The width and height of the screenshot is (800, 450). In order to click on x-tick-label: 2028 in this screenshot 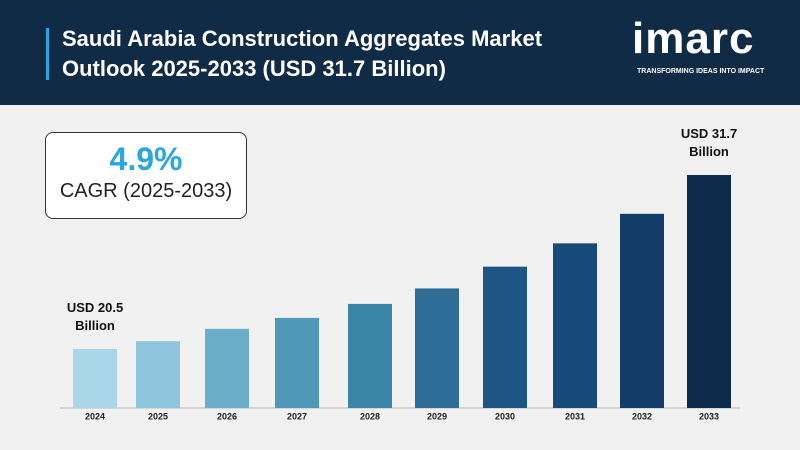, I will do `click(370, 416)`.